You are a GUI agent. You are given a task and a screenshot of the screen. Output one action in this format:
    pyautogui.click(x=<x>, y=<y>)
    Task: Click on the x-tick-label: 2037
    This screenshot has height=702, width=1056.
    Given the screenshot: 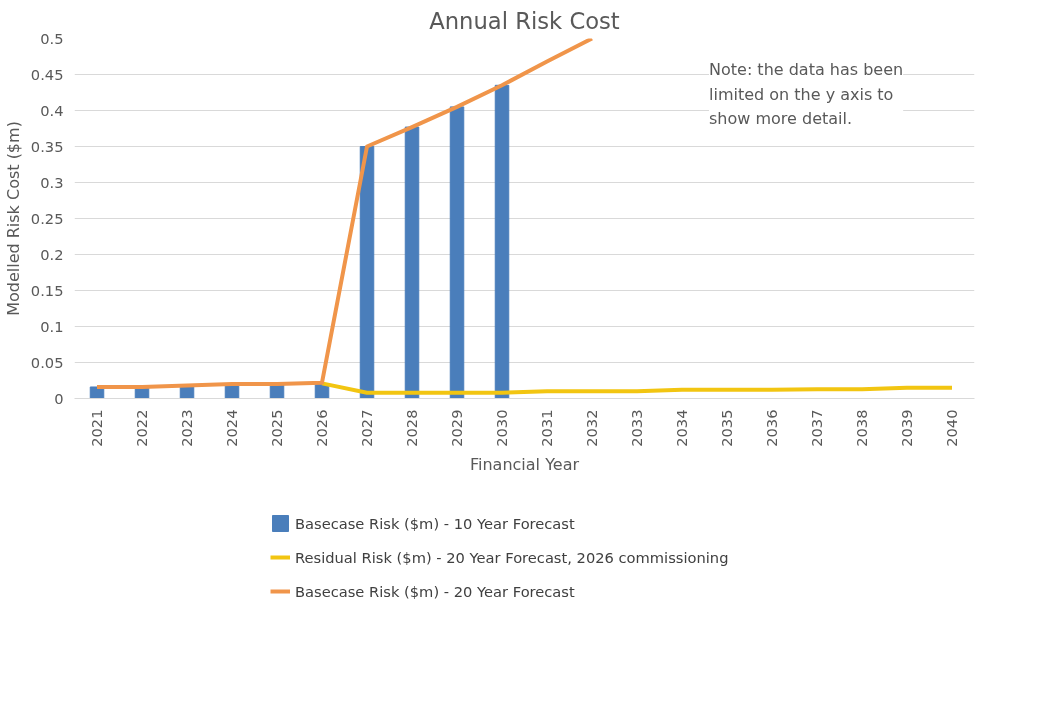 What is the action you would take?
    pyautogui.click(x=816, y=428)
    